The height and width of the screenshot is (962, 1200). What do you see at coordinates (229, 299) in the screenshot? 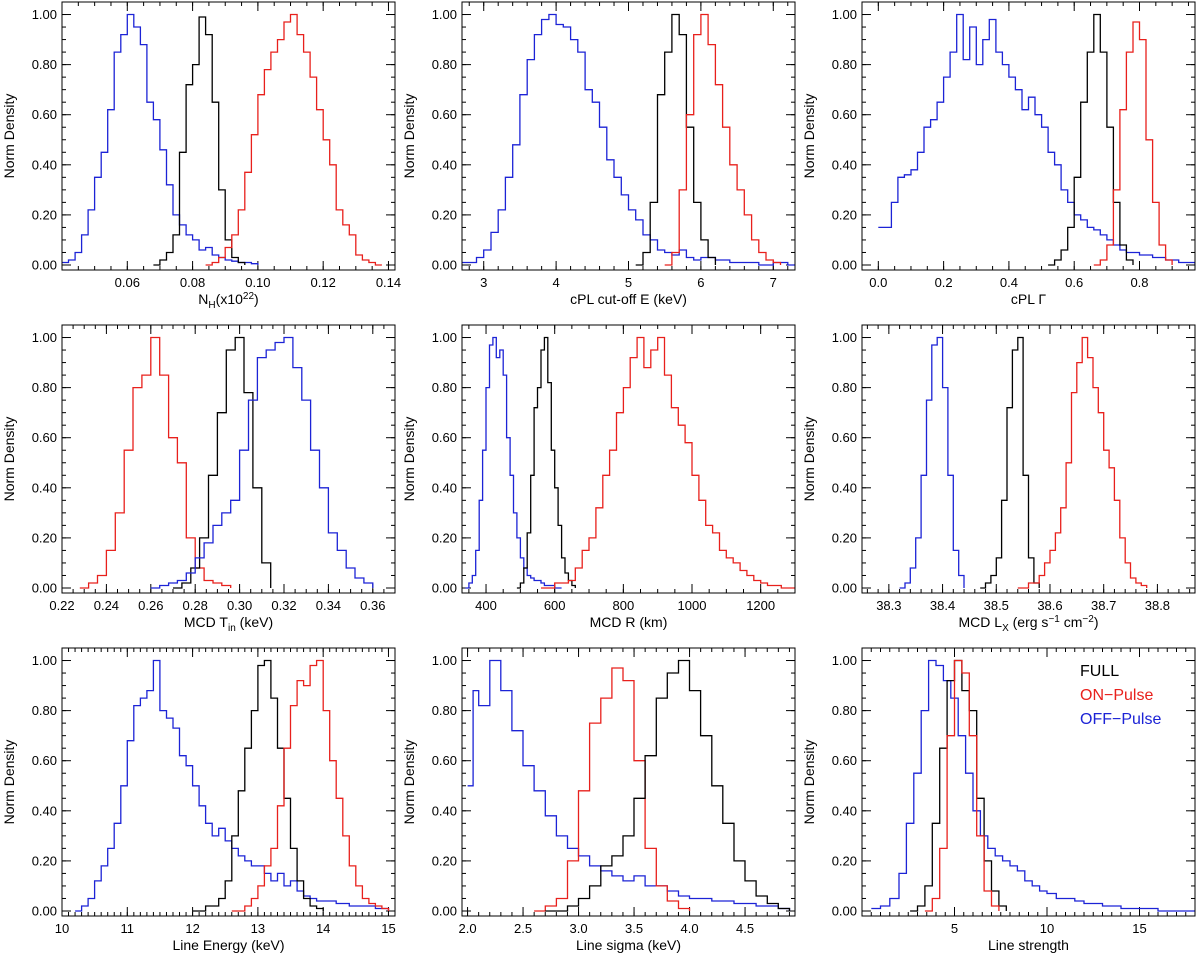
I see `x-axis-label-part: (x10` at bounding box center [229, 299].